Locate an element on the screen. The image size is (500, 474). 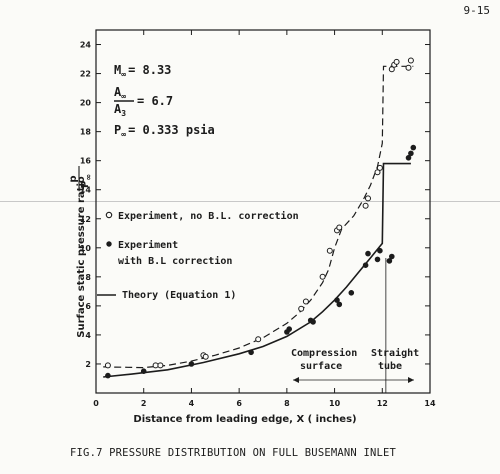
mach-label: M∞ = 8.33 is located at coordinates (142, 71).